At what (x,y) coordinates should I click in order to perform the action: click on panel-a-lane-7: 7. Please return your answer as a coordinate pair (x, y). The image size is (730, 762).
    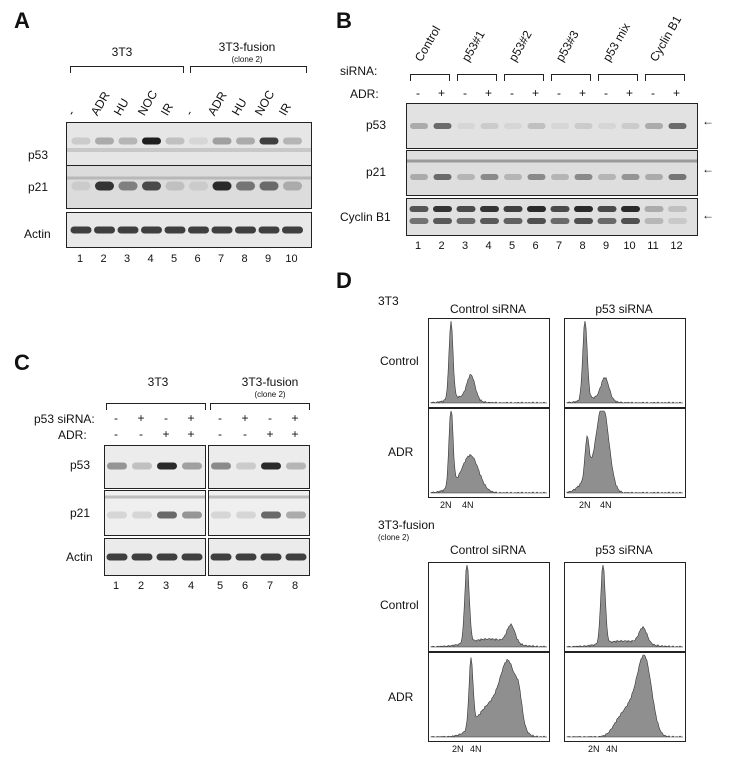
    Looking at the image, I should click on (221, 259).